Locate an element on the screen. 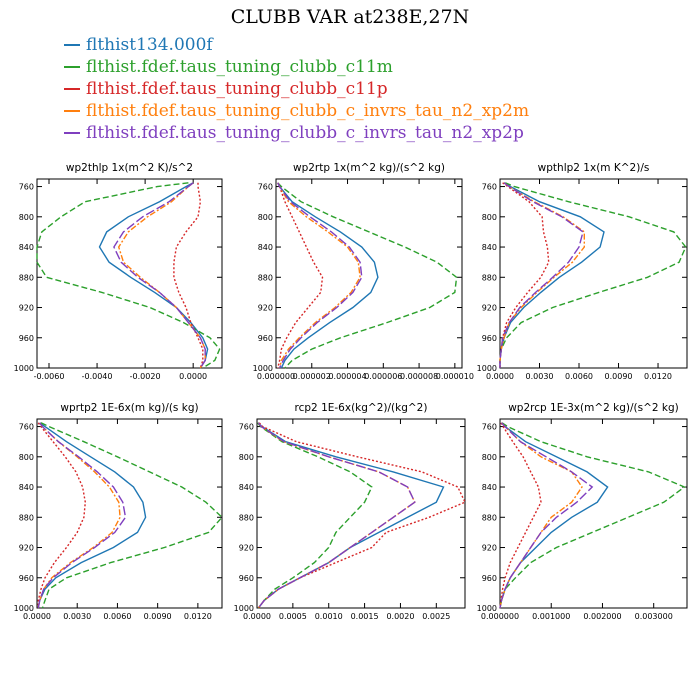 The width and height of the screenshot is (700, 700). panel-title: wpthlp2 1x(m K^2)/s is located at coordinates (594, 168).